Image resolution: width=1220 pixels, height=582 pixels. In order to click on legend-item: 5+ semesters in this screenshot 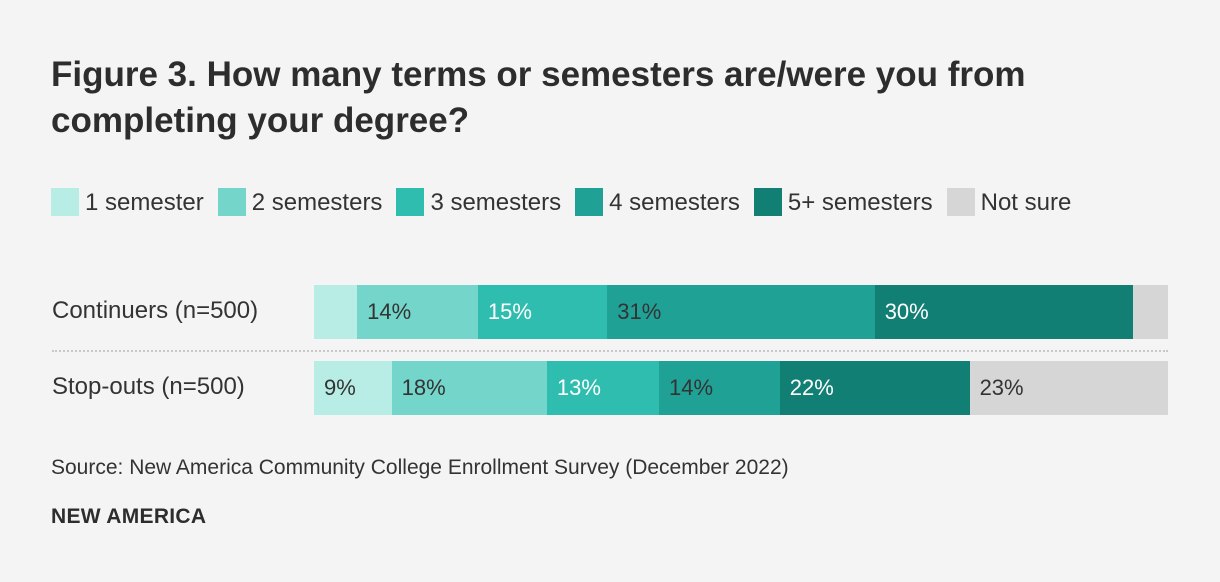, I will do `click(843, 202)`.